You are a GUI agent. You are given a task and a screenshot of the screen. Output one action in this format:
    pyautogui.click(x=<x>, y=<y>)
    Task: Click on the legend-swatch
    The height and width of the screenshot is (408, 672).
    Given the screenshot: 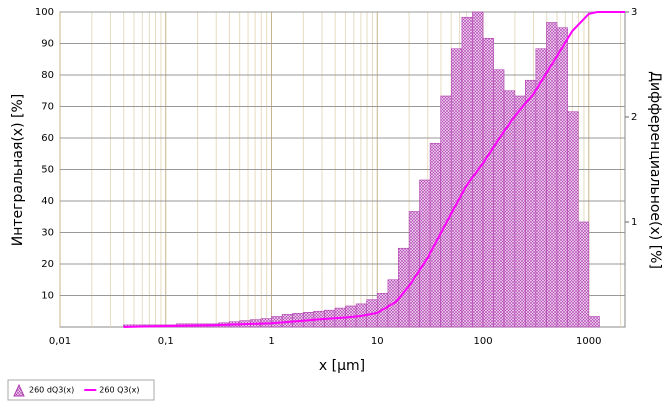 What is the action you would take?
    pyautogui.click(x=19, y=390)
    